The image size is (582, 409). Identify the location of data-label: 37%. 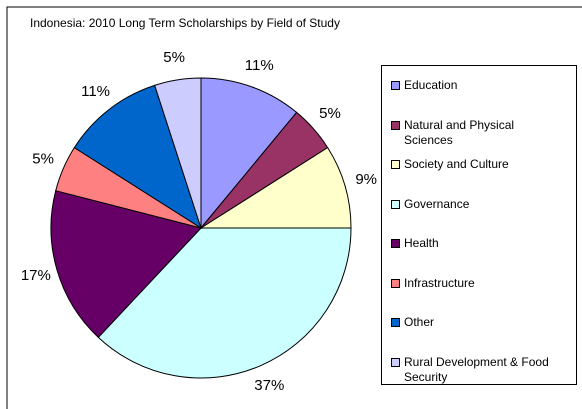
(269, 385).